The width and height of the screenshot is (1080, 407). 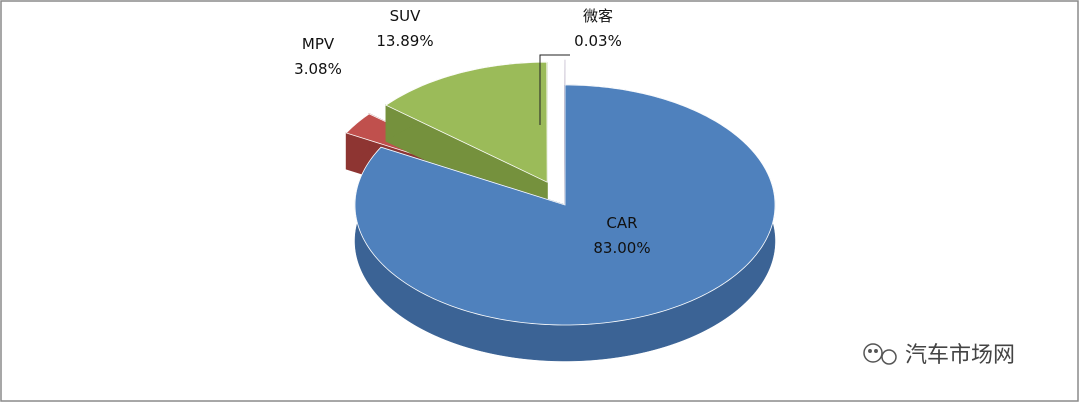 What do you see at coordinates (406, 16) in the screenshot?
I see `slice-label: SUV` at bounding box center [406, 16].